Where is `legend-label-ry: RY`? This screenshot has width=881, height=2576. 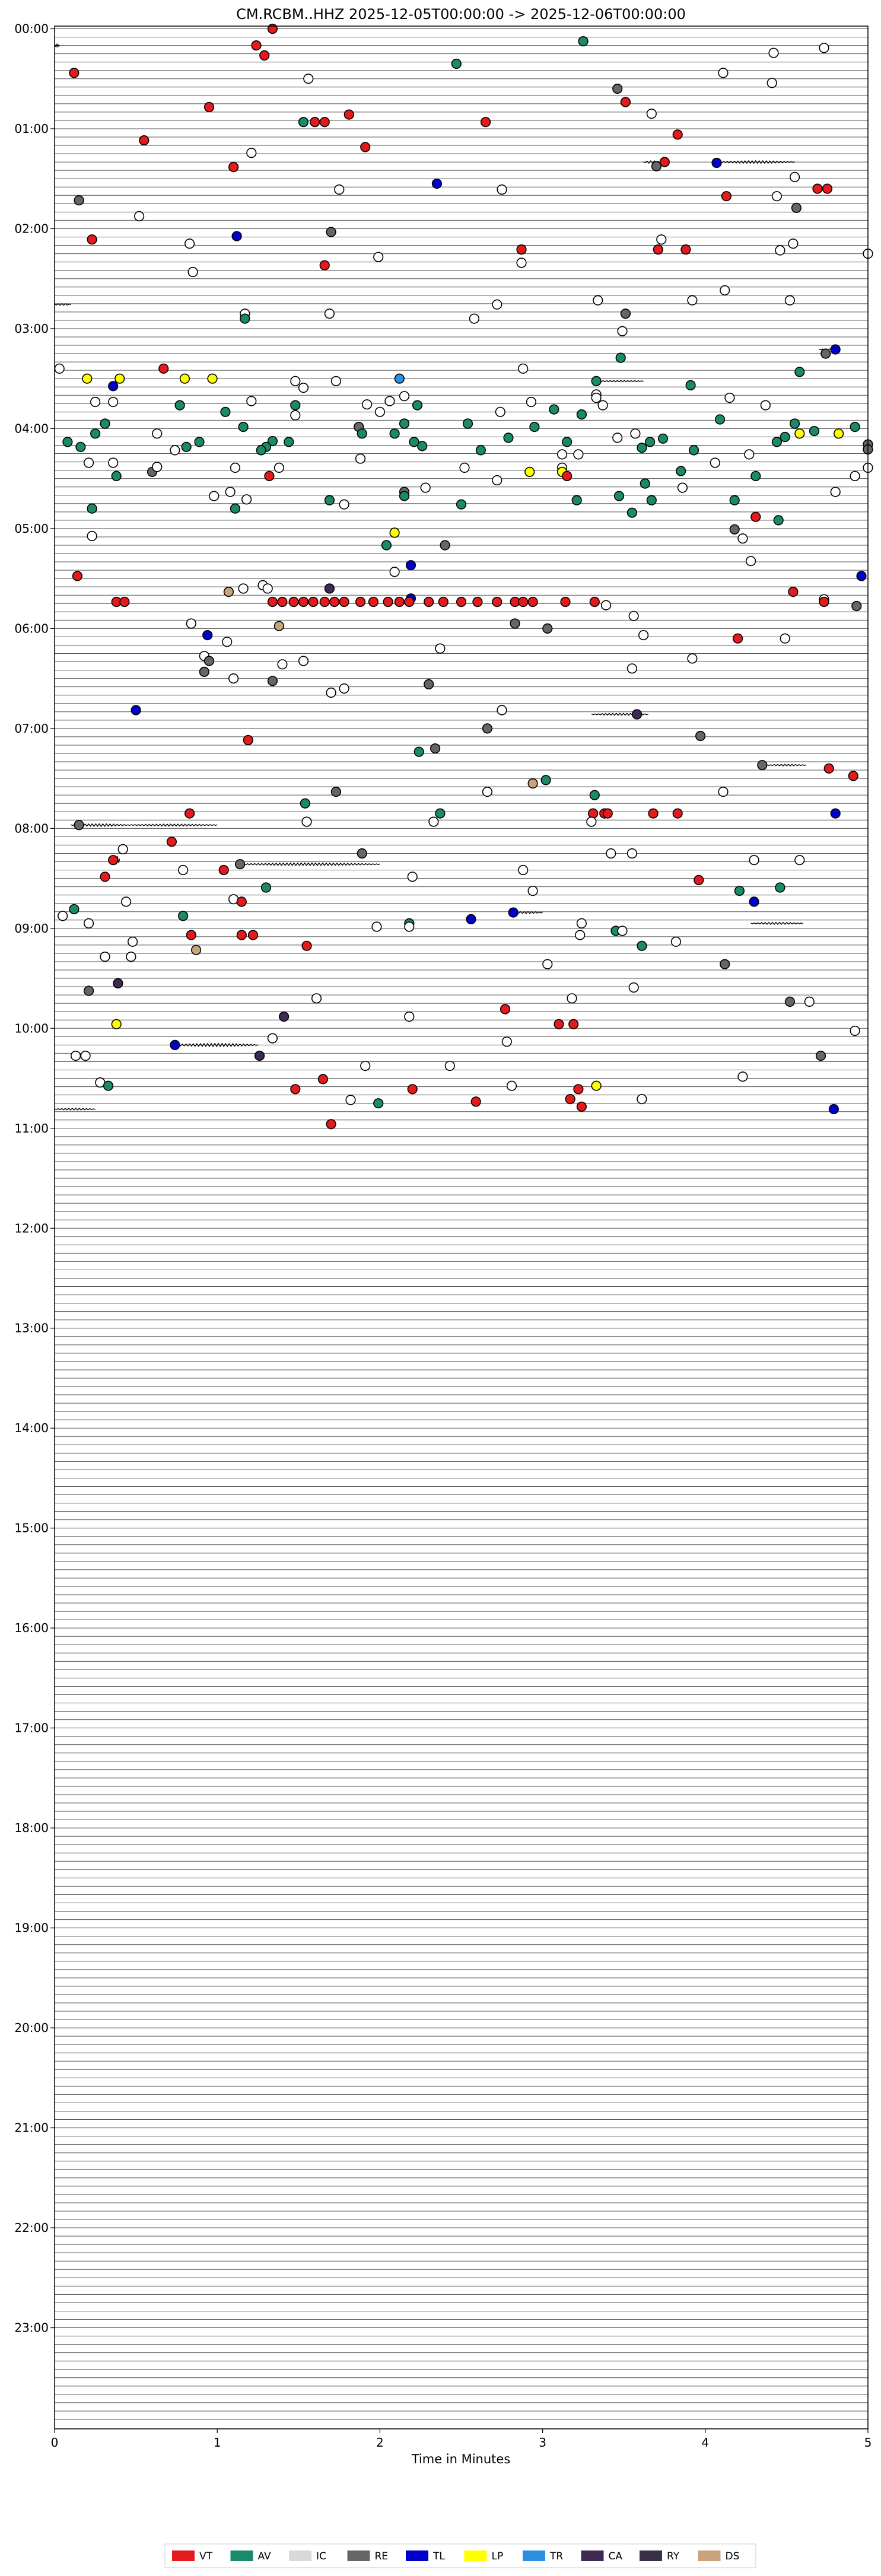 legend-label-ry: RY is located at coordinates (673, 2556).